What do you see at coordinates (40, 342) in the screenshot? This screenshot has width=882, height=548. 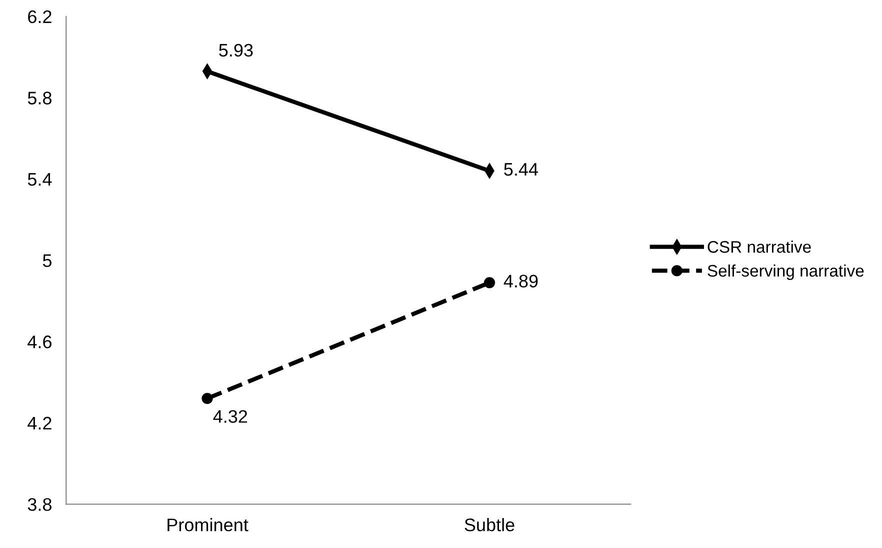 I see `y-tick-label: 4.6` at bounding box center [40, 342].